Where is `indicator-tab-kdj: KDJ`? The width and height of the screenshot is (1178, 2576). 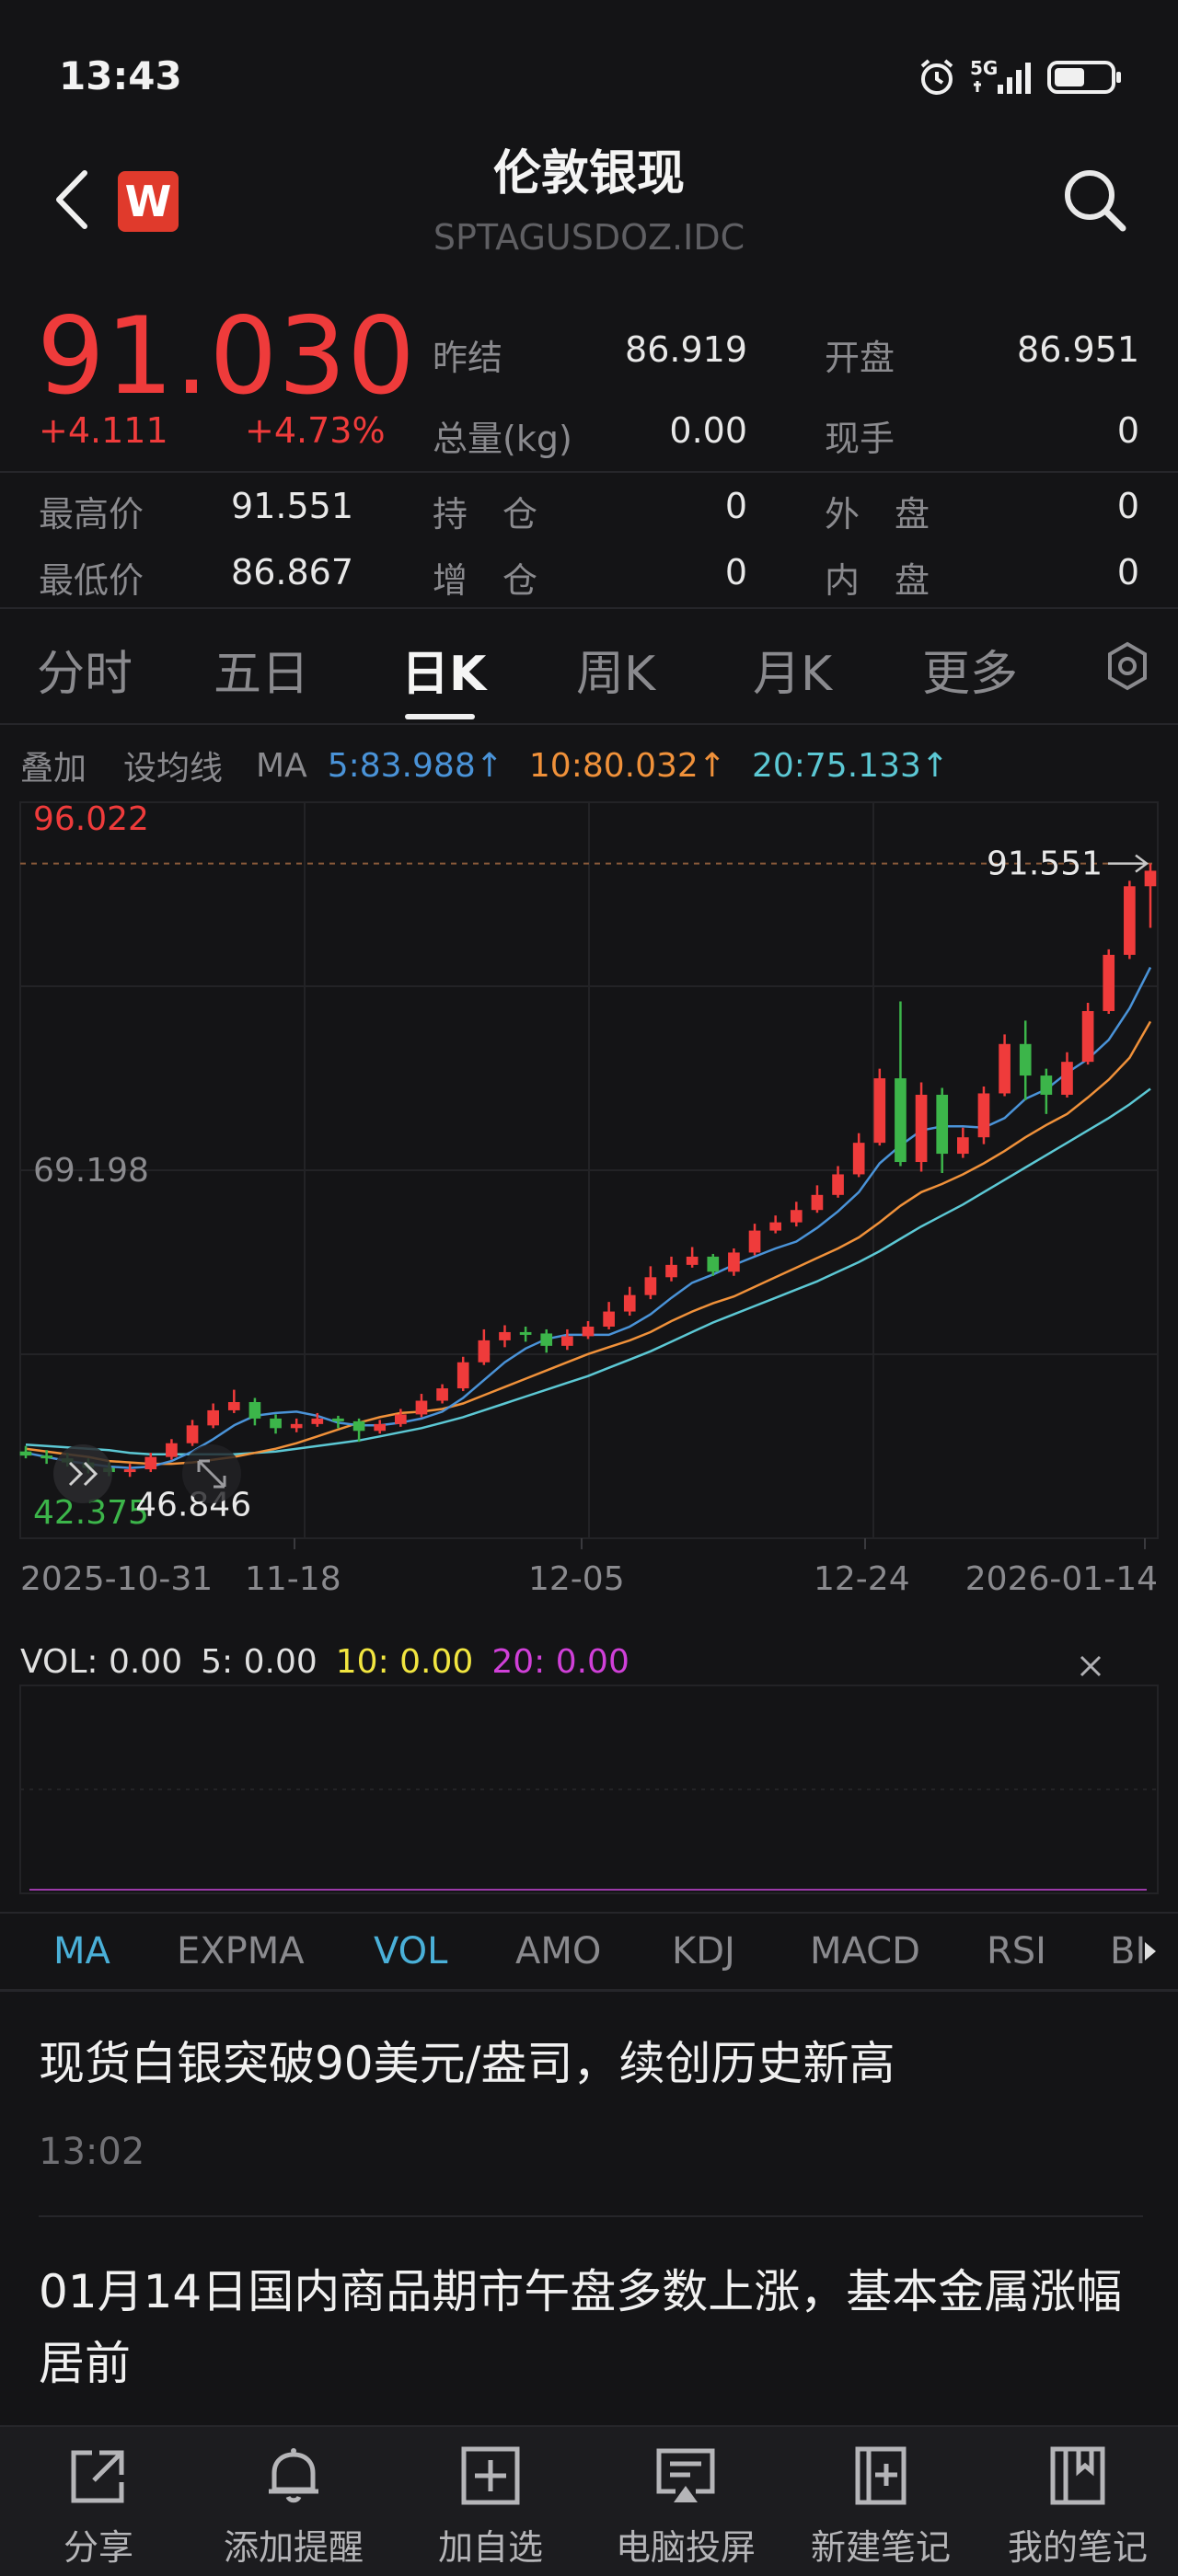 indicator-tab-kdj: KDJ is located at coordinates (703, 1951).